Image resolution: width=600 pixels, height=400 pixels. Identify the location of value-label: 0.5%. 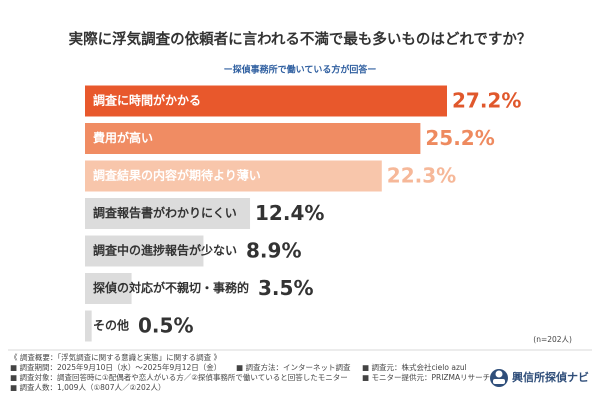
(165, 326).